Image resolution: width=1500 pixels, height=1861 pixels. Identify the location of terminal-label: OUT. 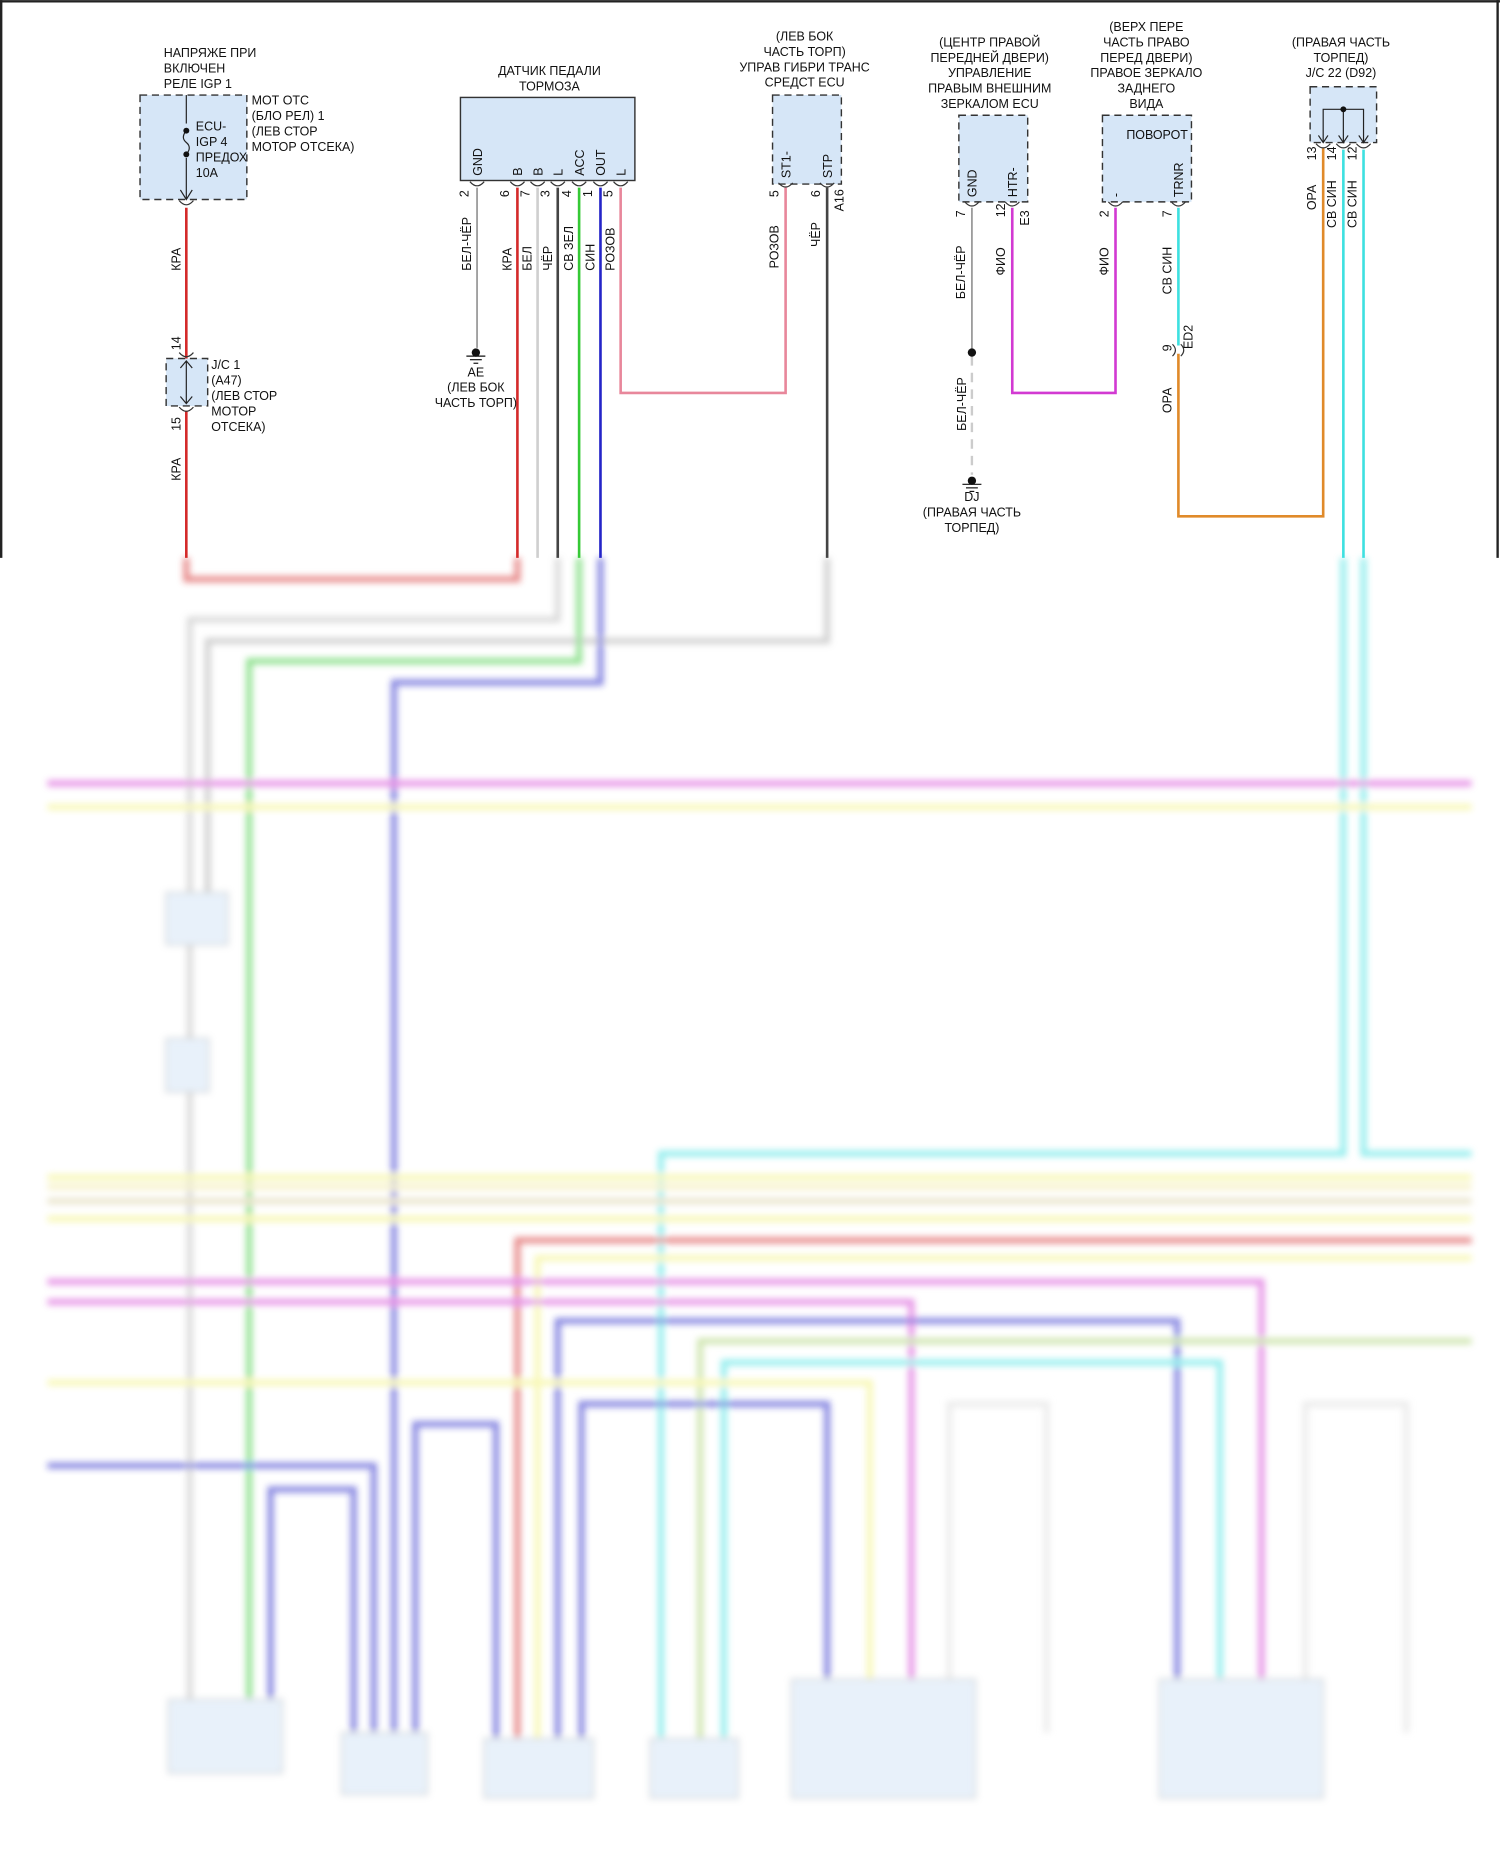
(601, 162).